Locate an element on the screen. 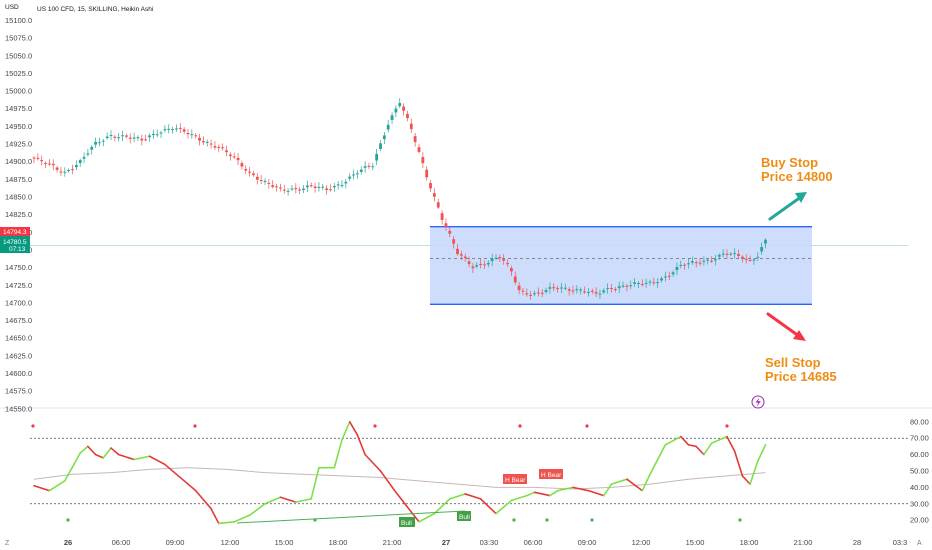  lightning-icon is located at coordinates (758, 402).